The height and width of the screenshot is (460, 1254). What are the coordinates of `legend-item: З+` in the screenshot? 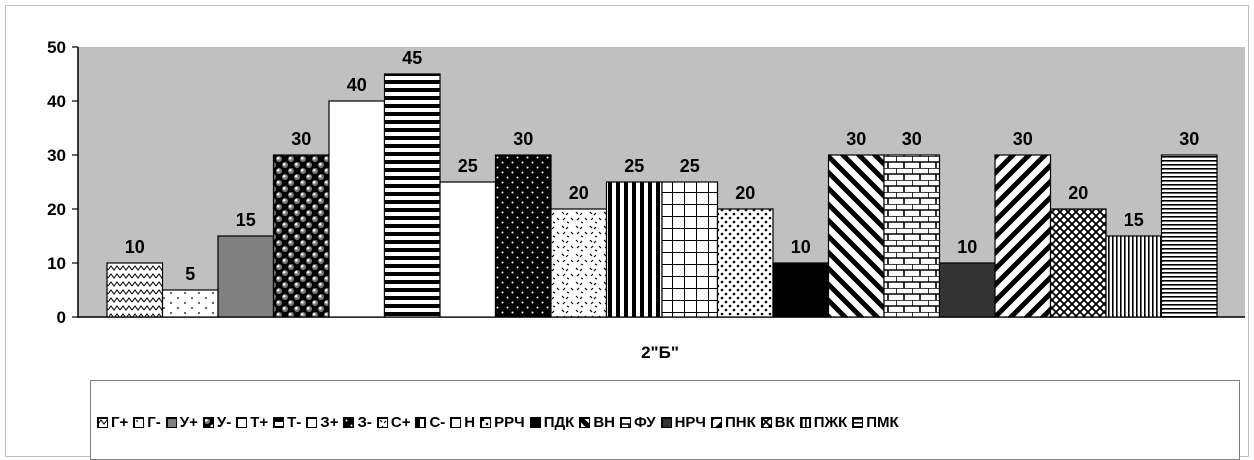 It's located at (322, 422).